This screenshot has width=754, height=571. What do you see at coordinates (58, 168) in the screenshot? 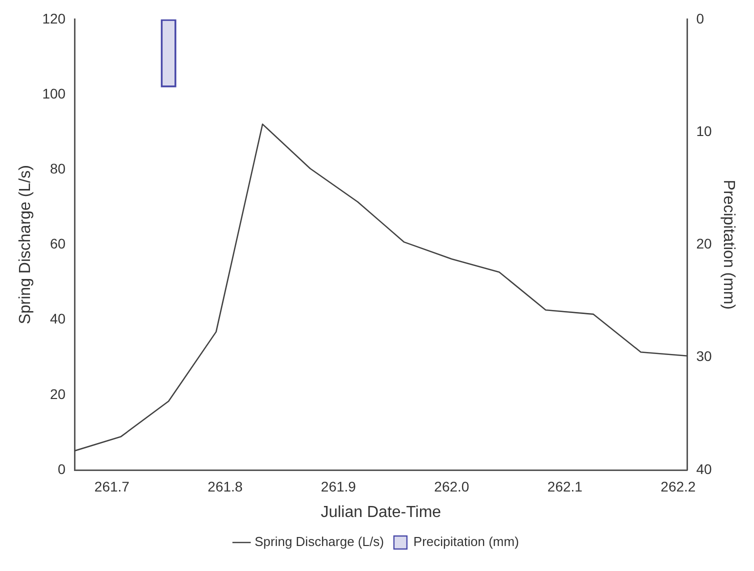
I see `y-tick-label: 80` at bounding box center [58, 168].